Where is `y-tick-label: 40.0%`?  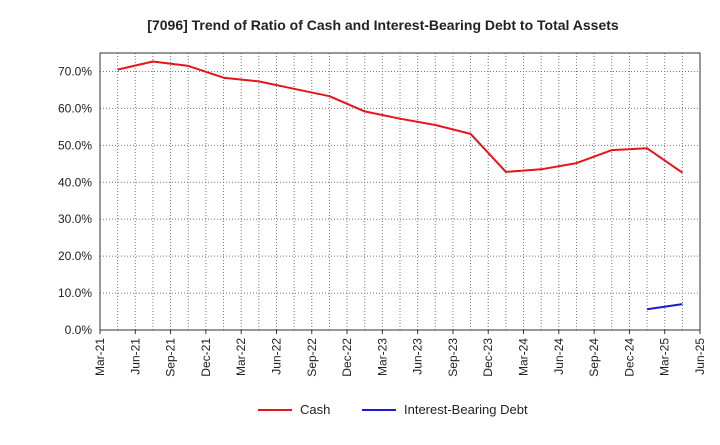 y-tick-label: 40.0% is located at coordinates (75, 182).